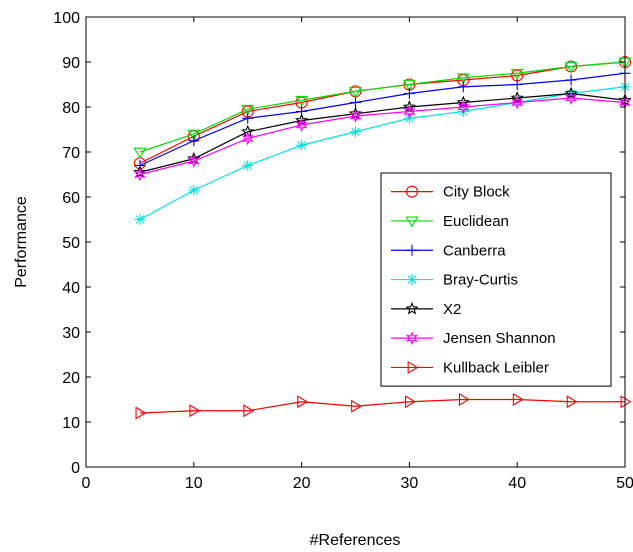 This screenshot has height=552, width=633. Describe the element at coordinates (71, 108) in the screenshot. I see `y-tick-label: 80` at that location.